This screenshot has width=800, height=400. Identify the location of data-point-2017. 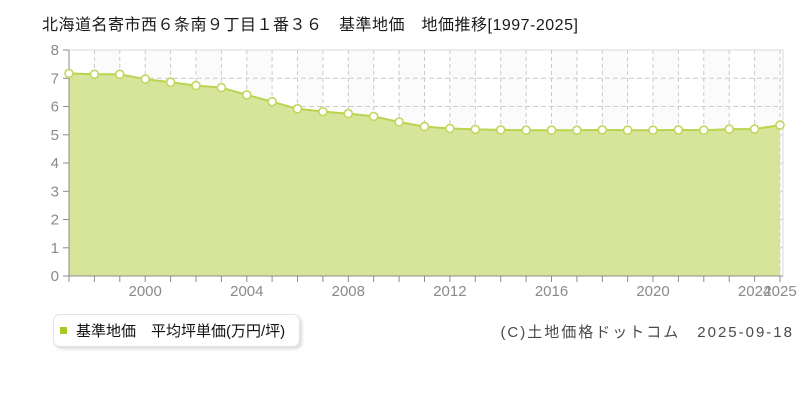
(577, 130).